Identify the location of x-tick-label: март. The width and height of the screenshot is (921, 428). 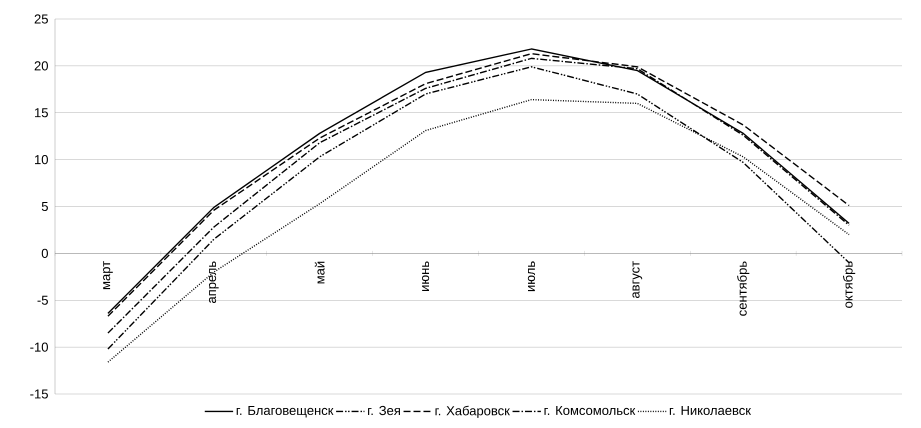
(108, 275).